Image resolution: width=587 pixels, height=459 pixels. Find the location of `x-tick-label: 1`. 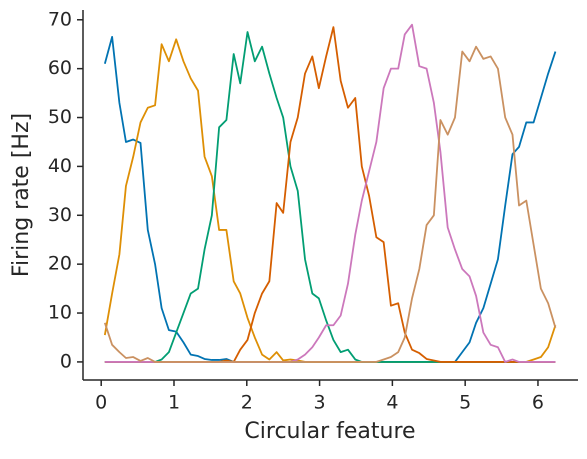

x-tick-label: 1 is located at coordinates (174, 403).